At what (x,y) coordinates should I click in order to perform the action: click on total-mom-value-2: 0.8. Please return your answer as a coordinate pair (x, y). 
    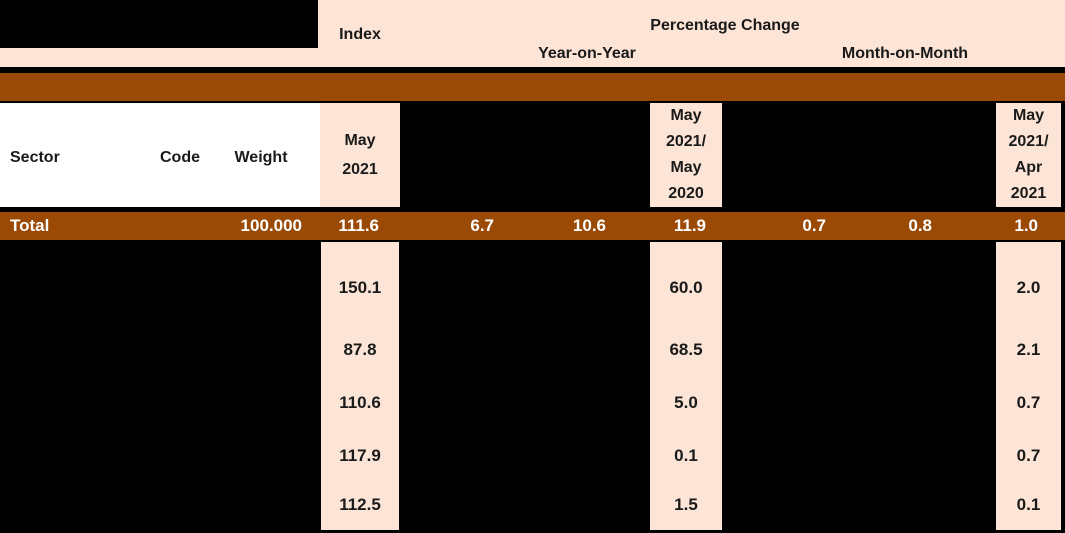
    Looking at the image, I should click on (920, 225).